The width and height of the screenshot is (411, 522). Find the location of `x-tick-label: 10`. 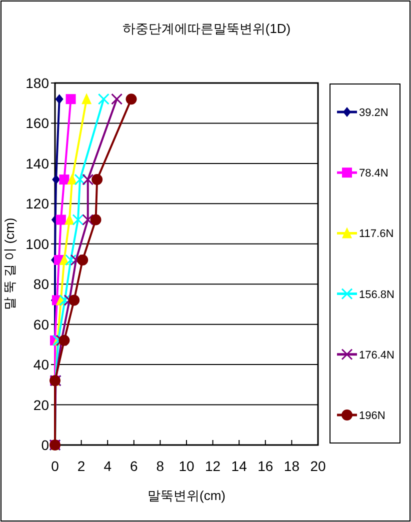

x-tick-label: 10 is located at coordinates (186, 466).